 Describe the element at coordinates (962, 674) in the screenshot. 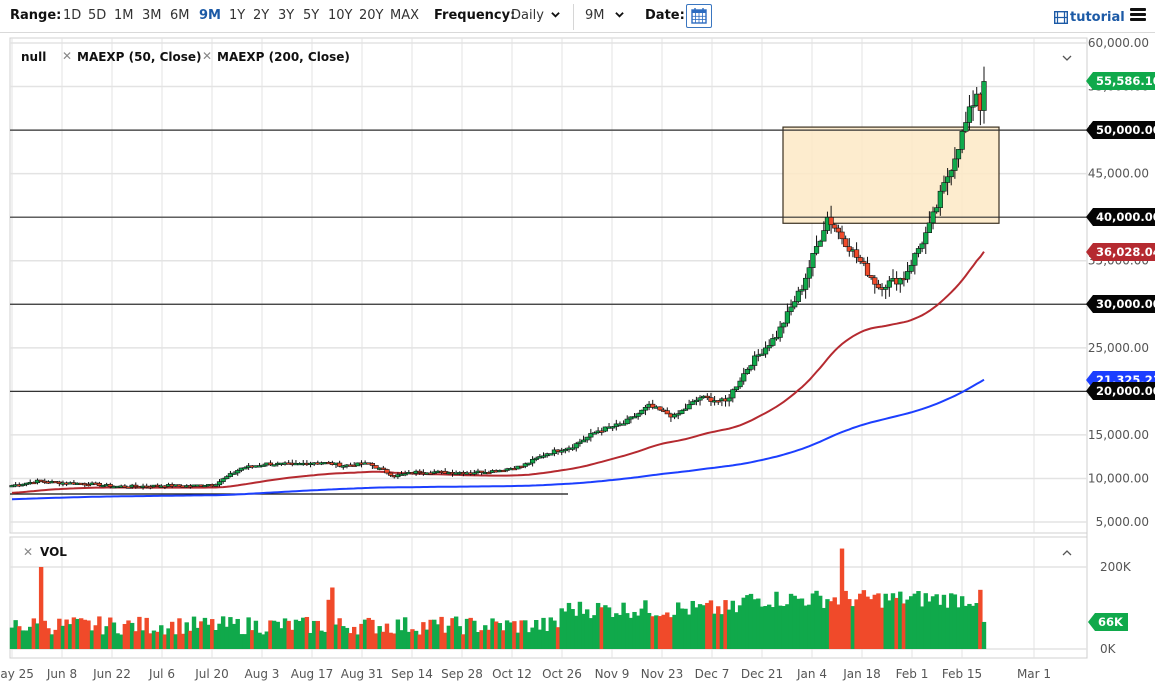

I see `x-axis-label: Feb 15` at that location.